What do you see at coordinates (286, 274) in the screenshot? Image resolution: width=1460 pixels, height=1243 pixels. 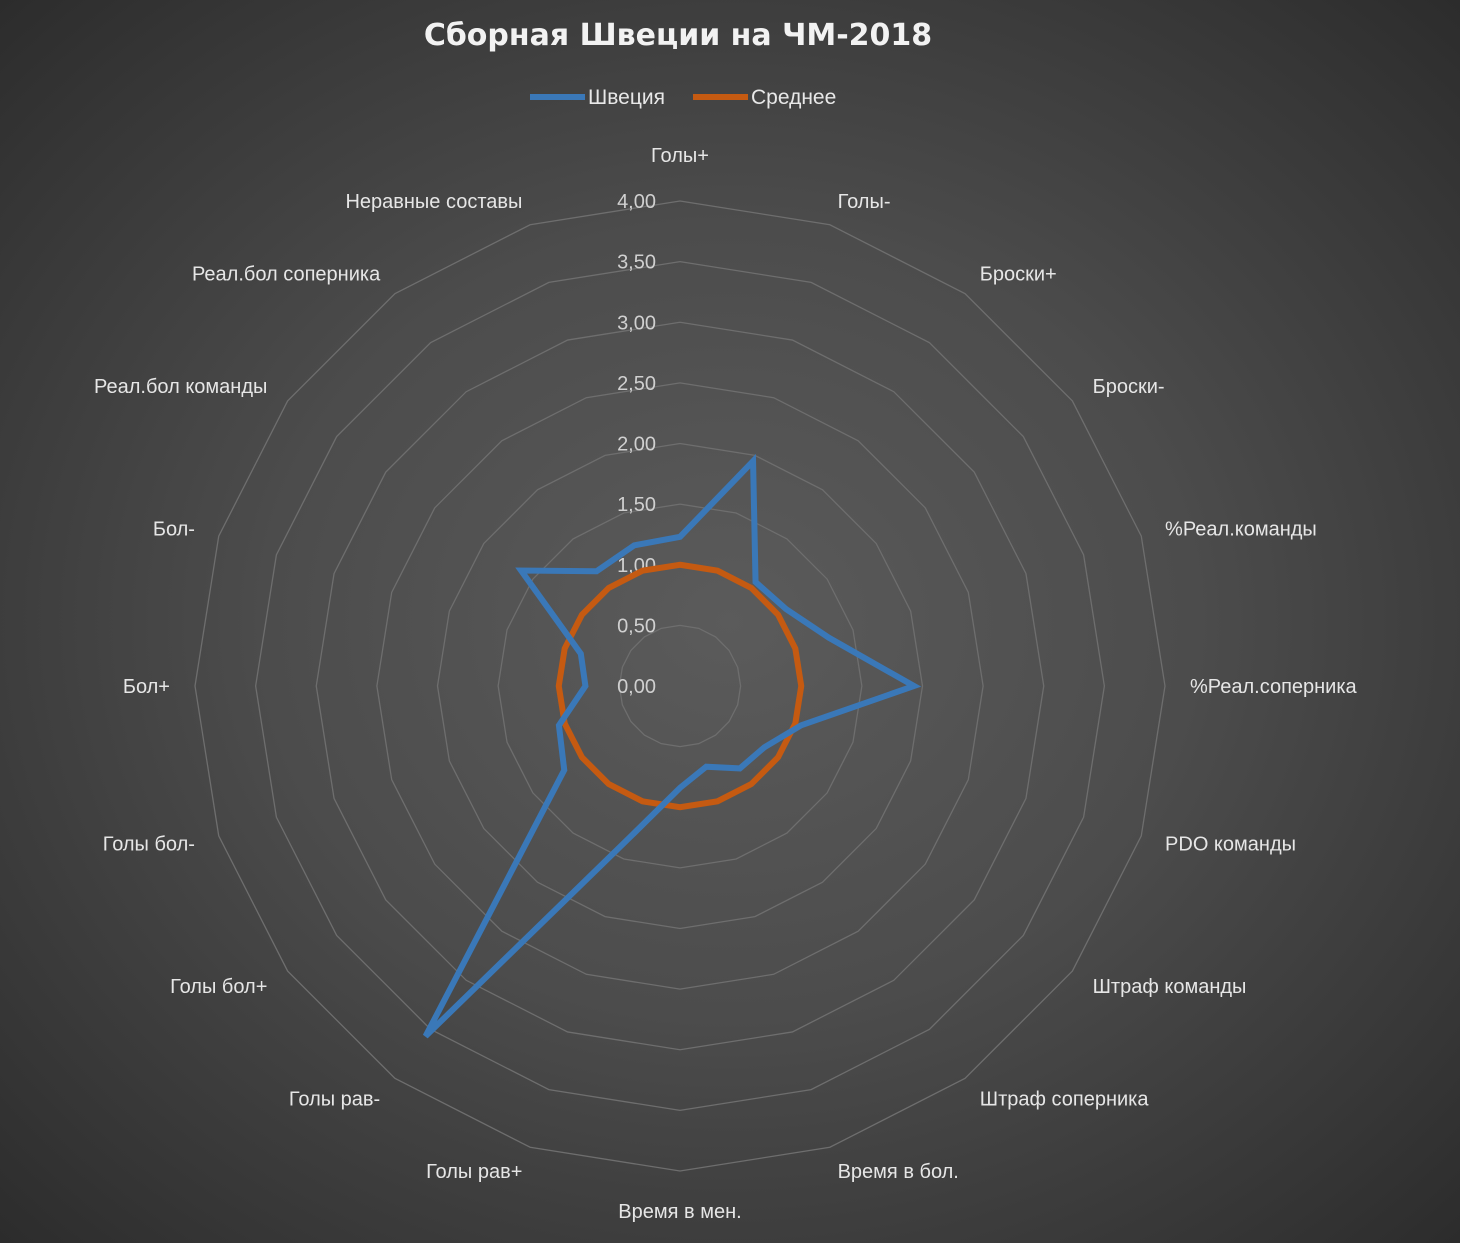 I see `category-label: Реал.бол соперника` at bounding box center [286, 274].